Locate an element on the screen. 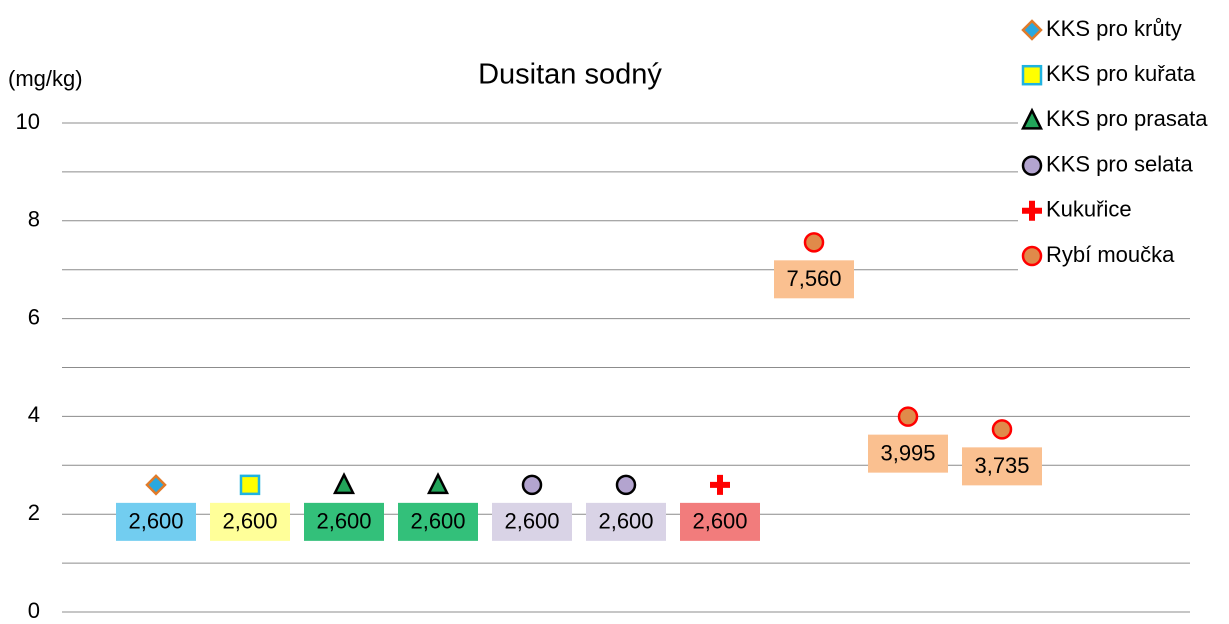  y-tick-label: 4 is located at coordinates (34, 414).